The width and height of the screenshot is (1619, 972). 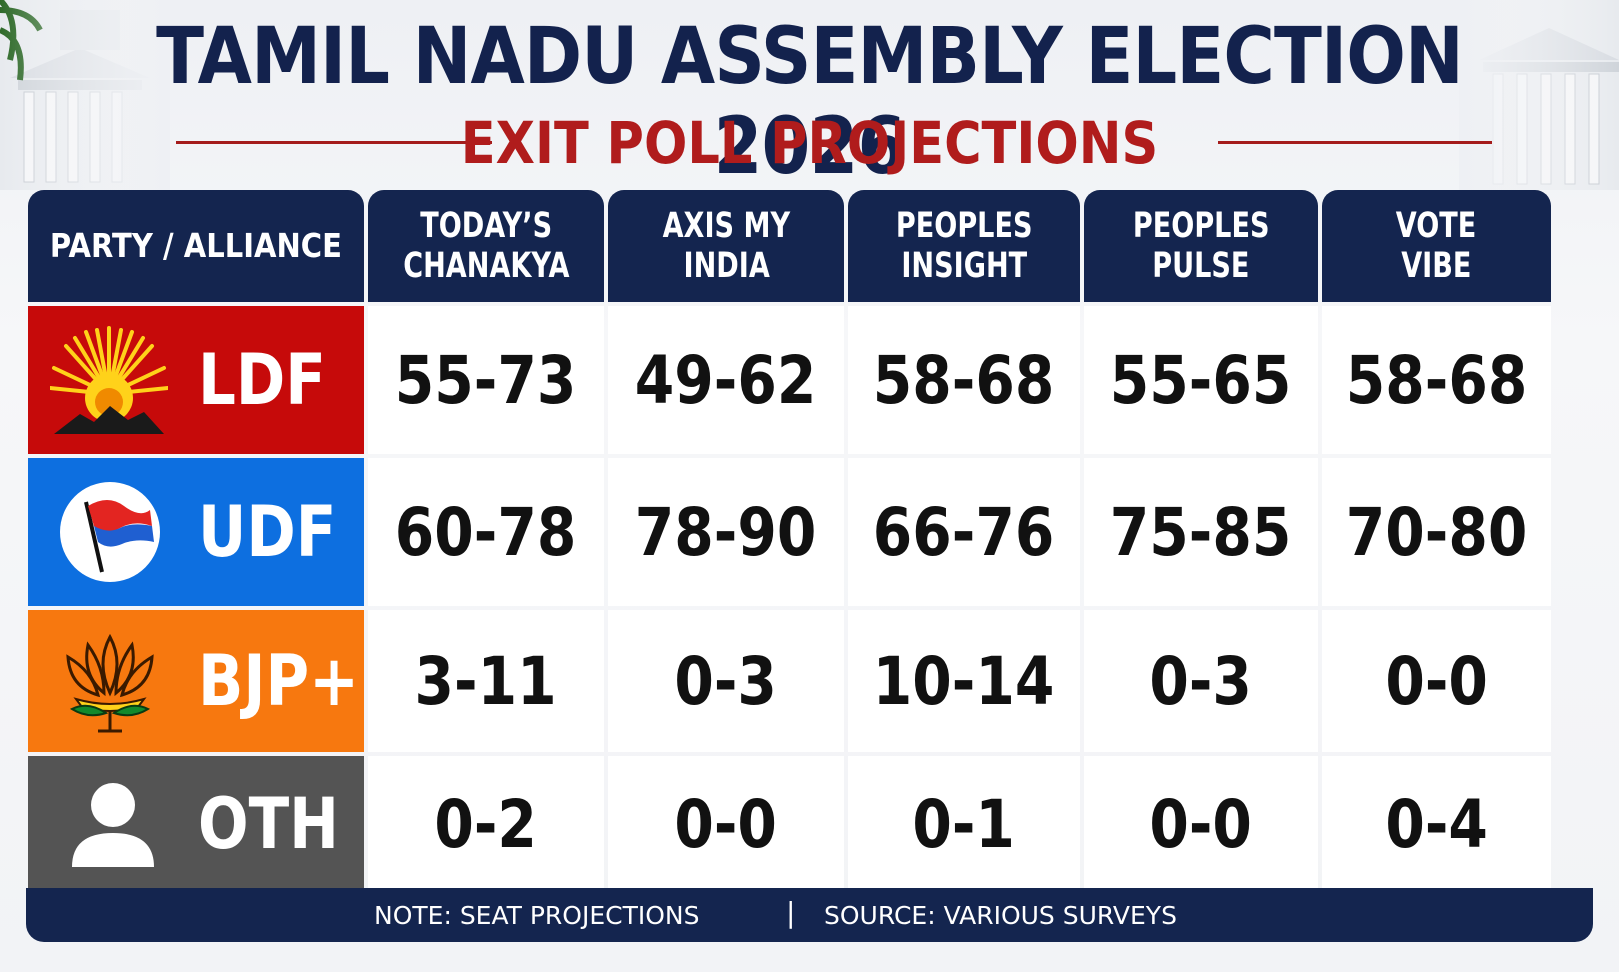 What do you see at coordinates (110, 683) in the screenshot?
I see `lotus-icon` at bounding box center [110, 683].